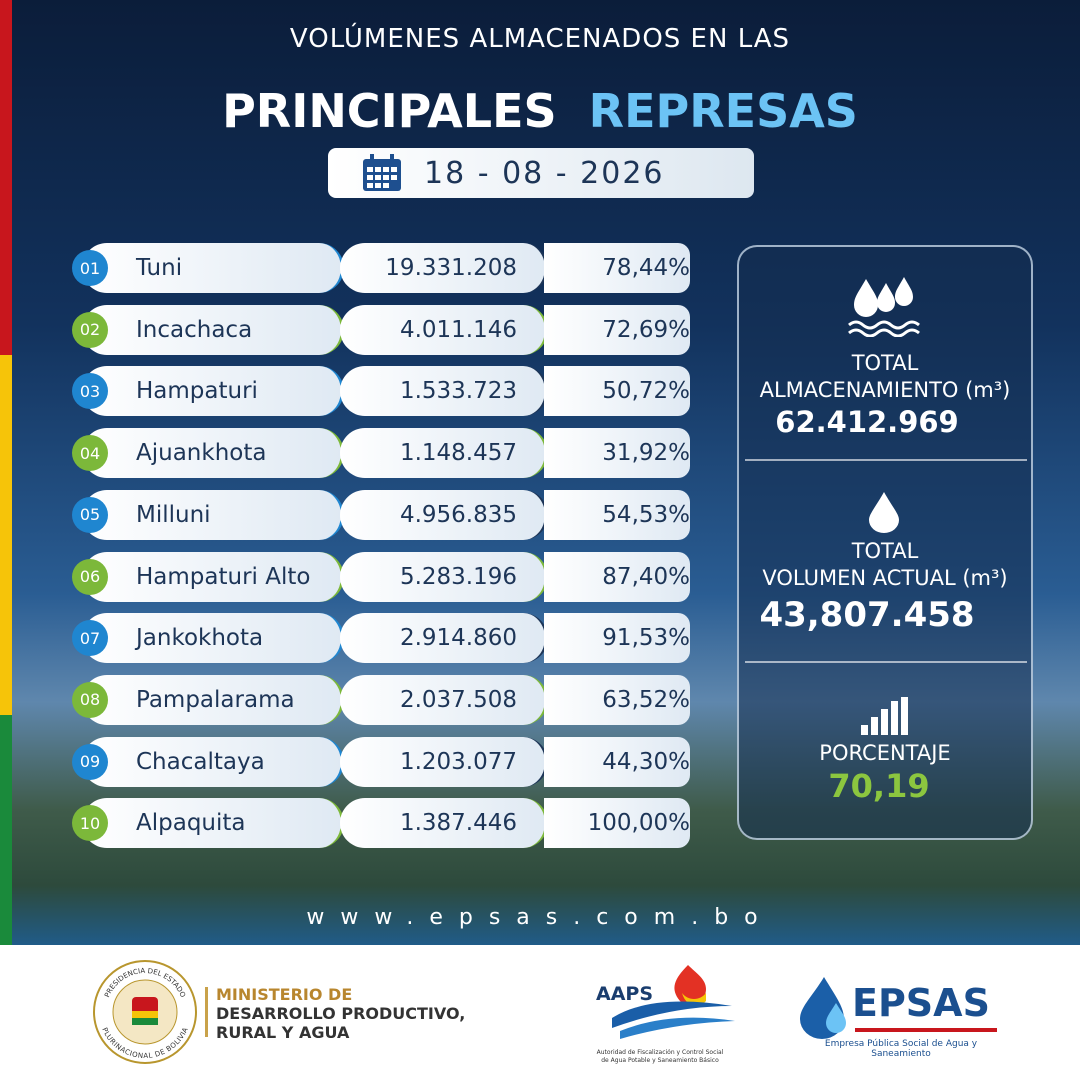  Describe the element at coordinates (213, 638) in the screenshot. I see `row-name: Jankokhota` at that location.